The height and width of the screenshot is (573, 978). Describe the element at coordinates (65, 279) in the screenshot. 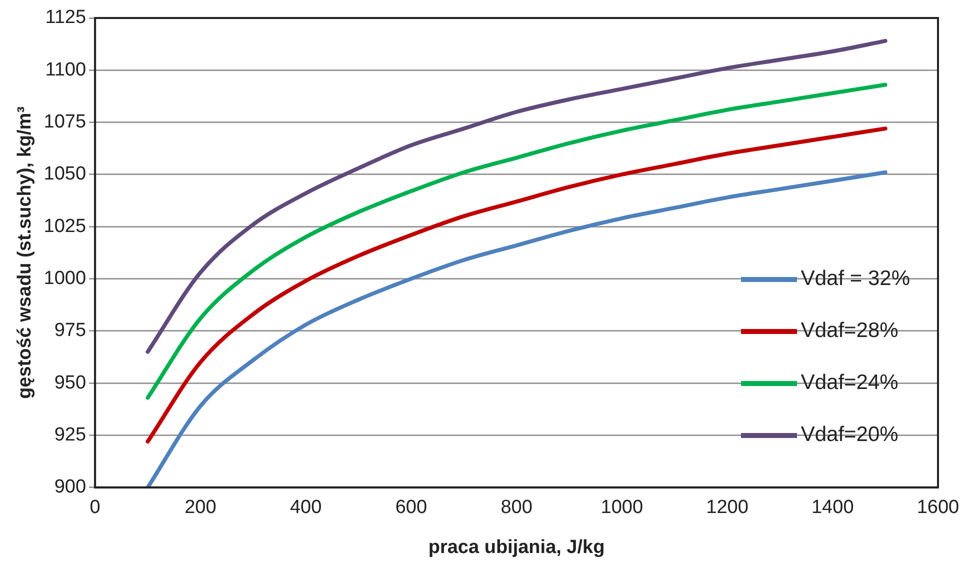

I see `y-tick-label: 1000` at that location.